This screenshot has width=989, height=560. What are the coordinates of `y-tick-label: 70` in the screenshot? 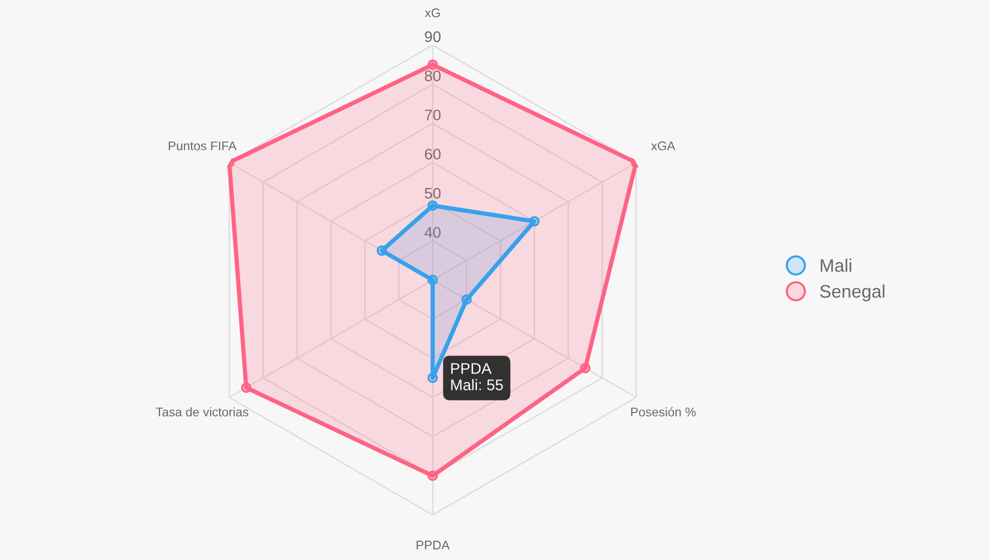 It's located at (432, 115).